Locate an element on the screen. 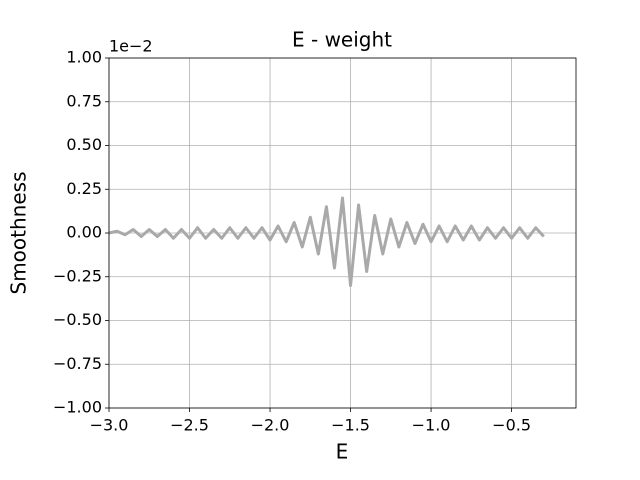 This screenshot has width=640, height=480. x-tick-label: −1.0 is located at coordinates (431, 425).